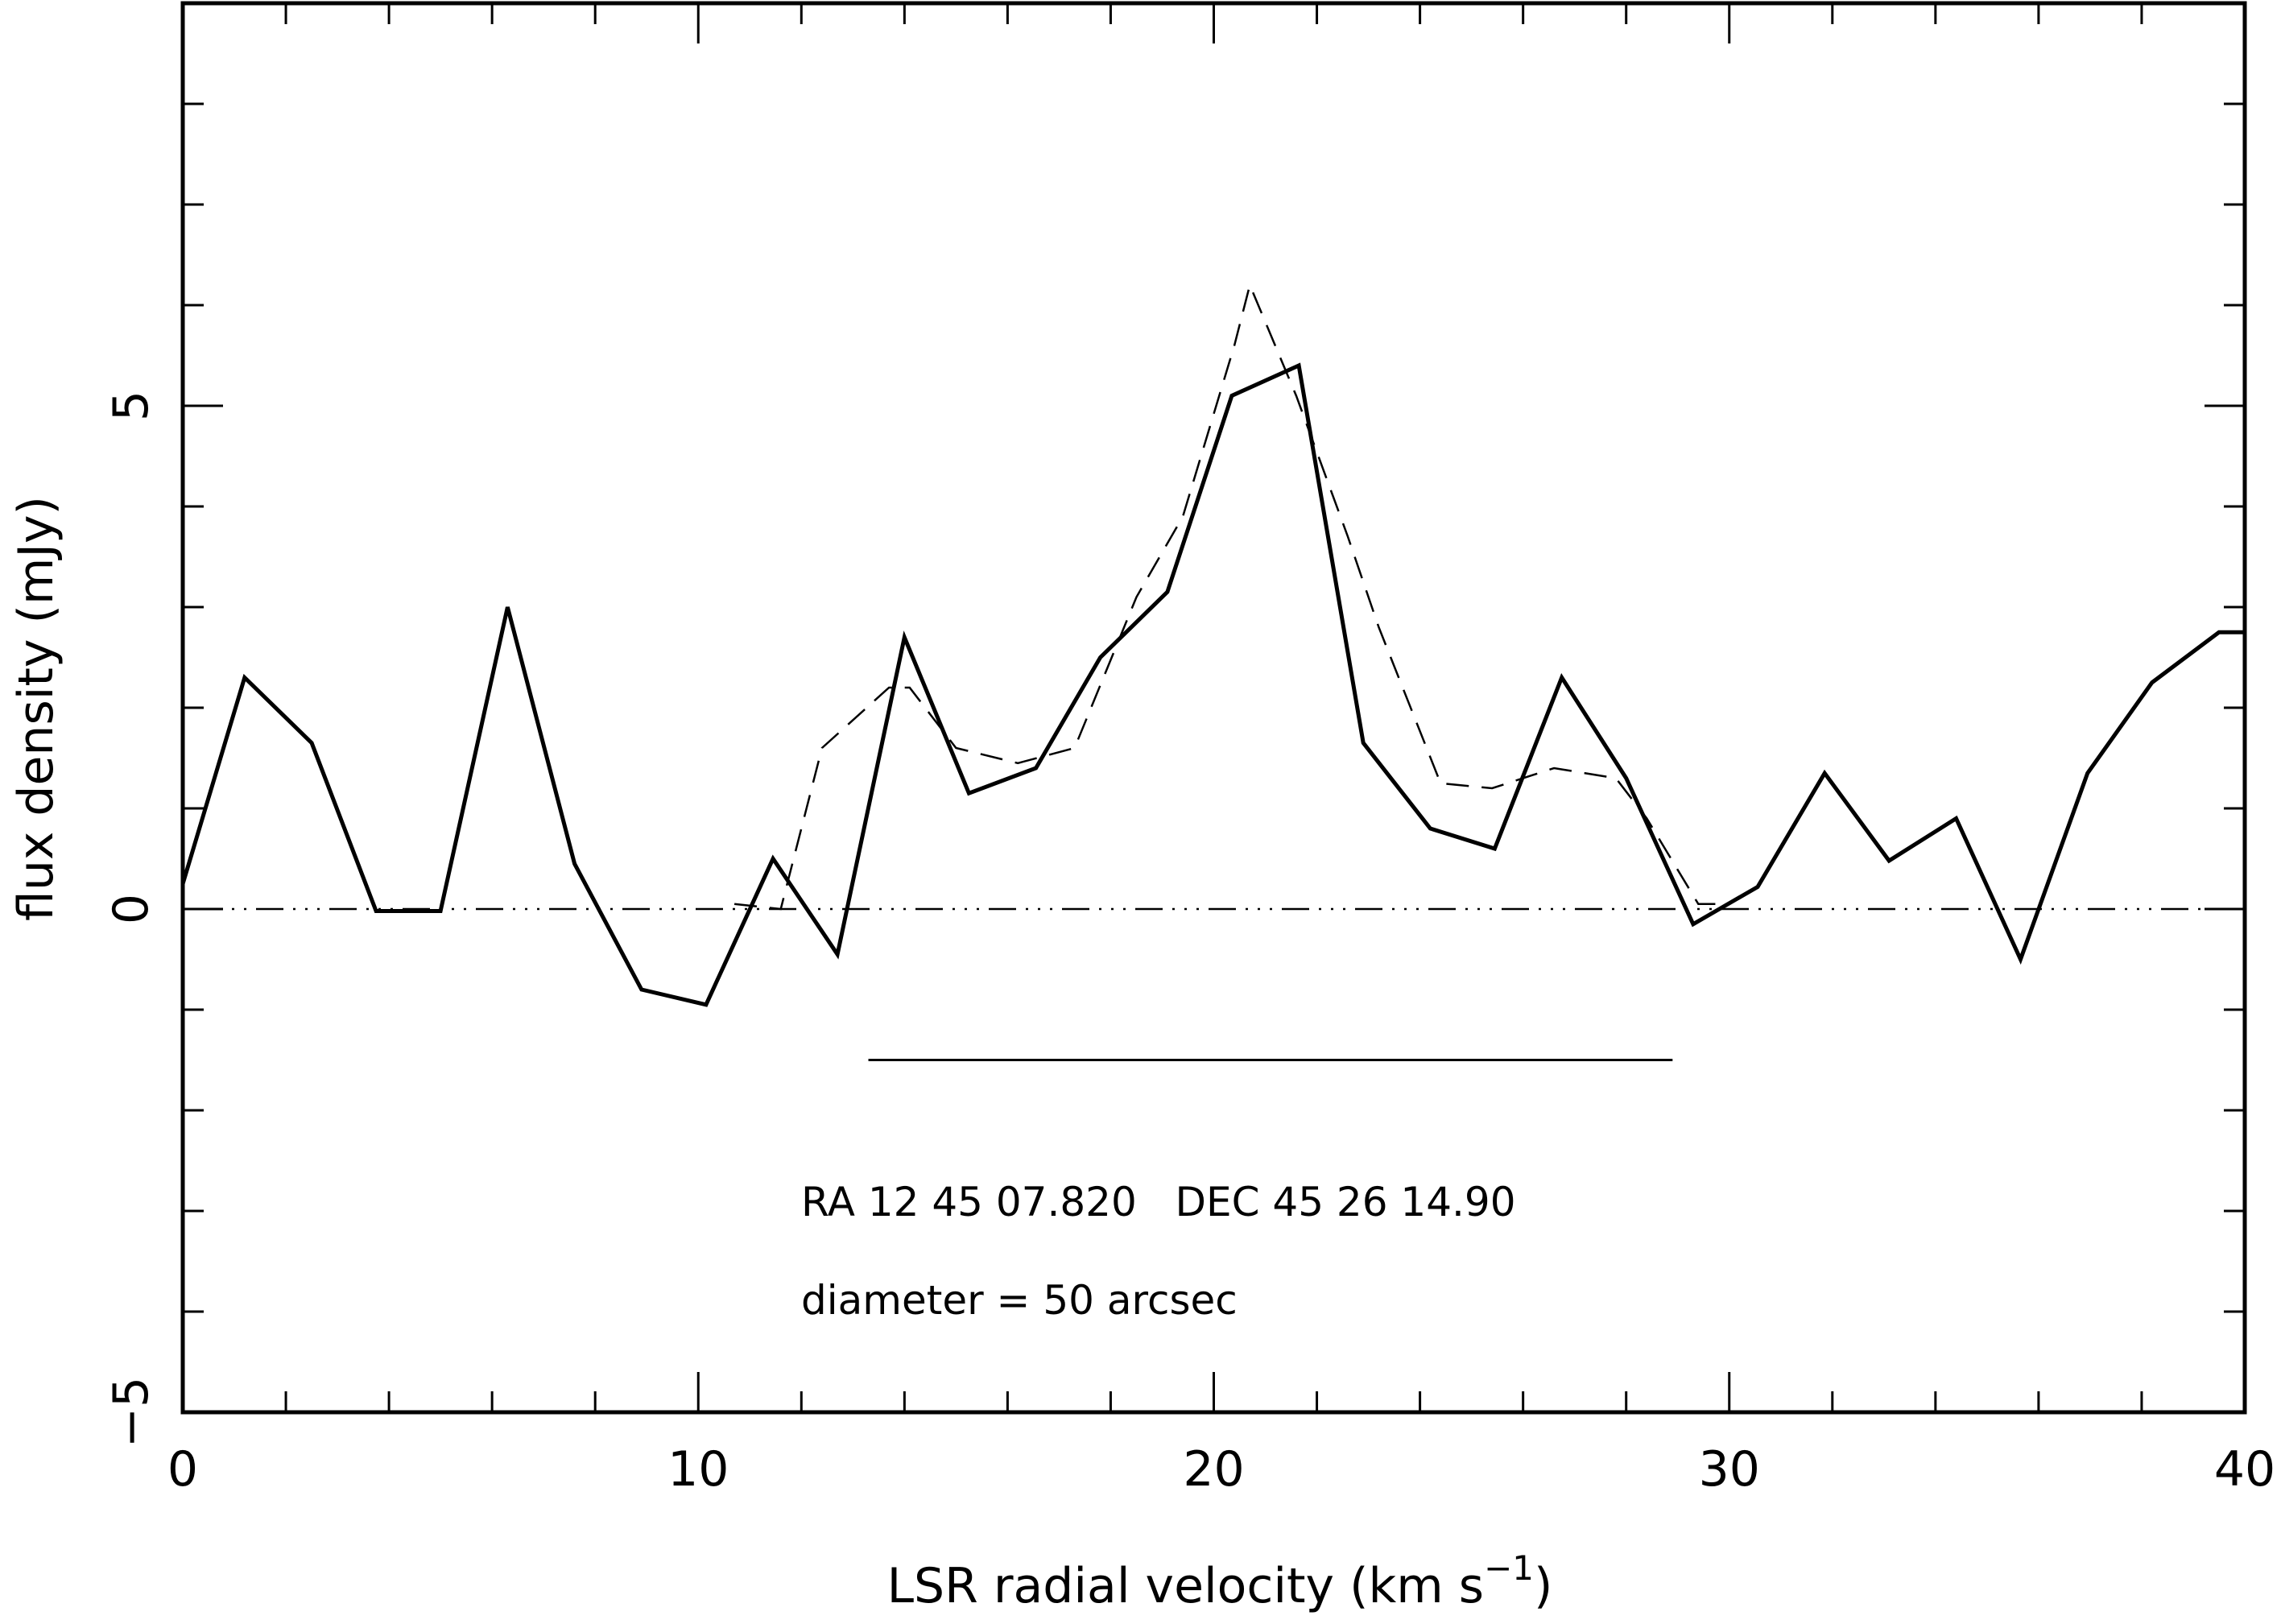 The image size is (2281, 1624). Describe the element at coordinates (131, 1412) in the screenshot. I see `y-tick-label: −5` at that location.